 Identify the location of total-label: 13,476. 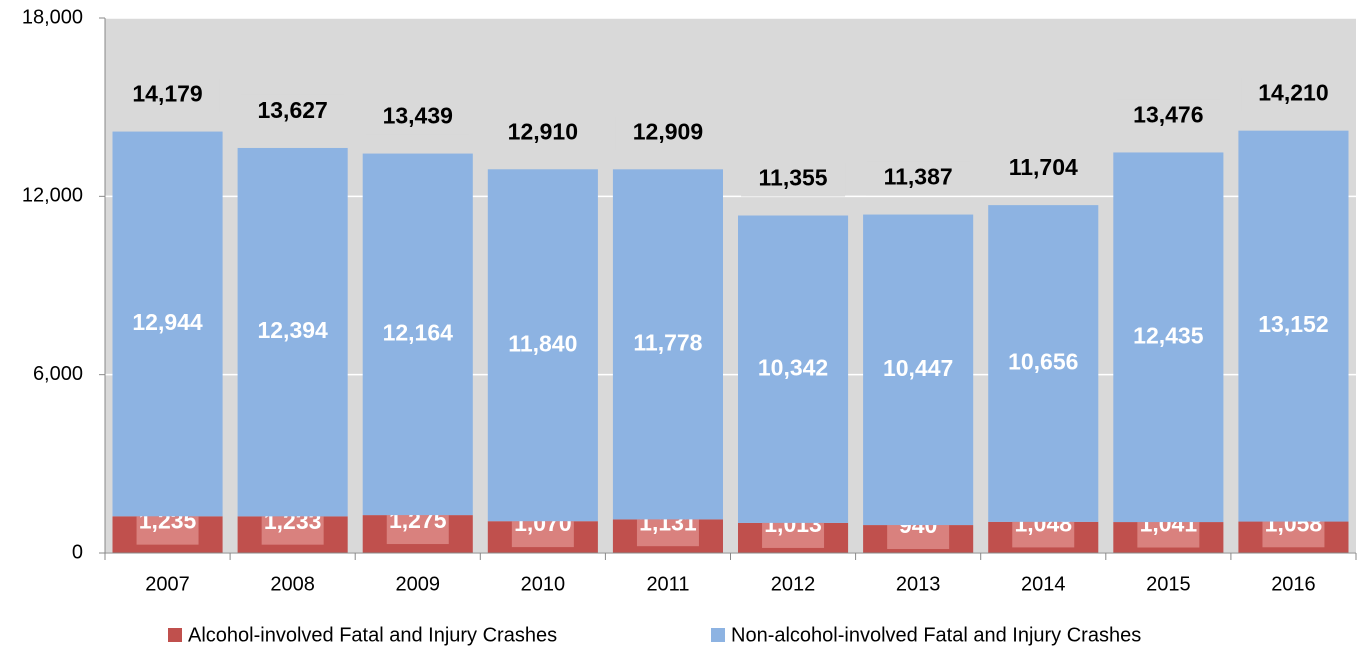
(1168, 115).